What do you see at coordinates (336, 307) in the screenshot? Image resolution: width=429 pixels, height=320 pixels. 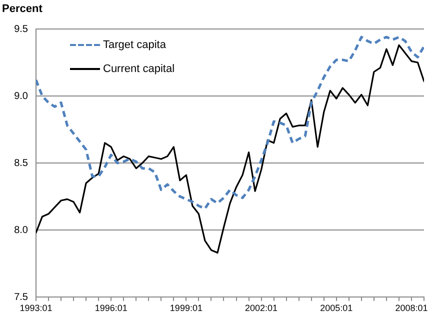 I see `x-tick-label: 2005:01` at bounding box center [336, 307].